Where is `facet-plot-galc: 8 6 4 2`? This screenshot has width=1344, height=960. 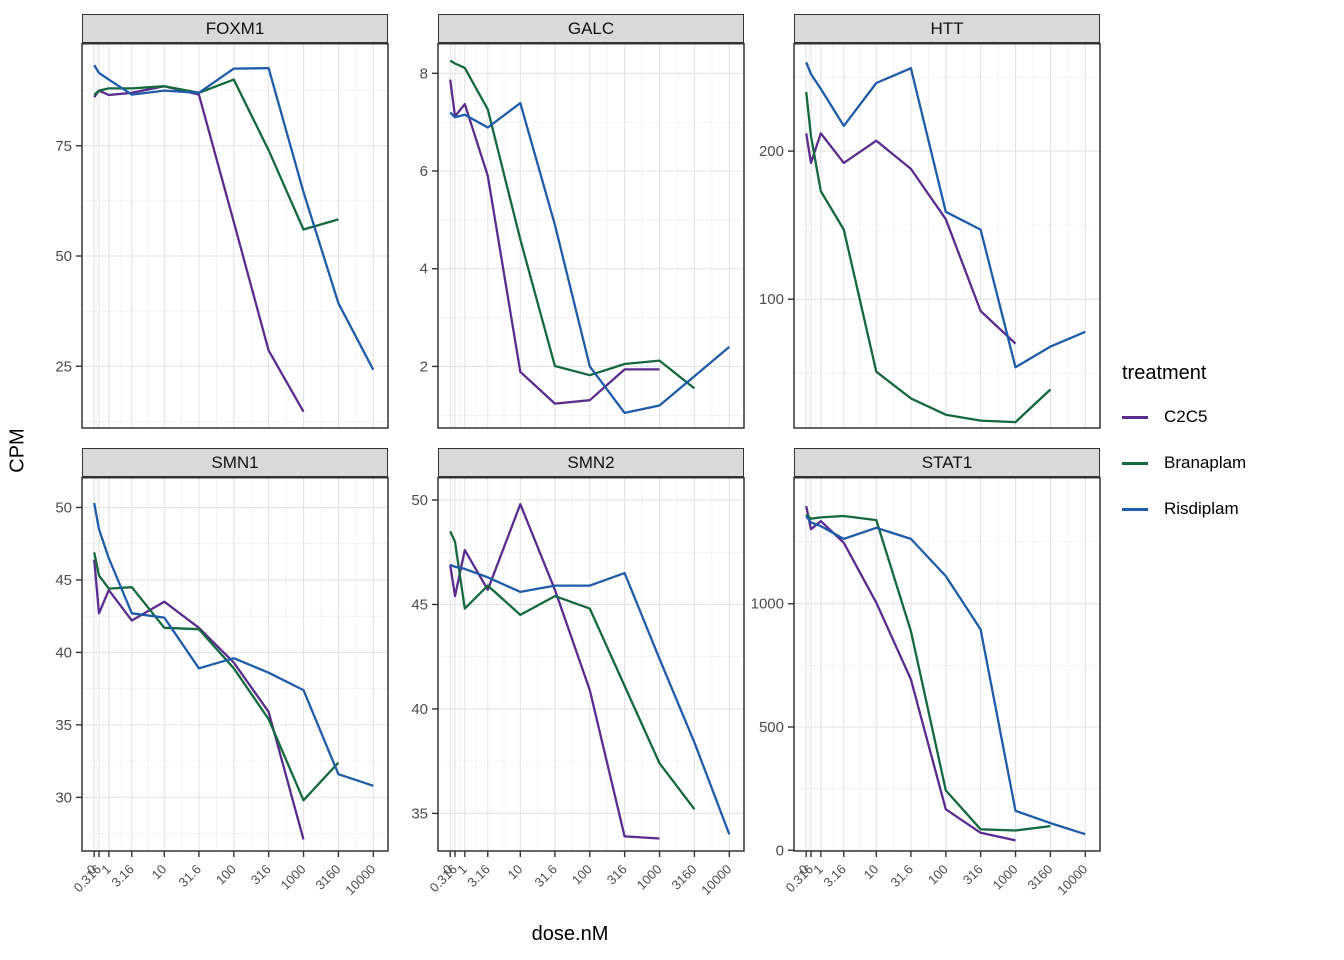
facet-plot-galc: 8 6 4 2 is located at coordinates (582, 236).